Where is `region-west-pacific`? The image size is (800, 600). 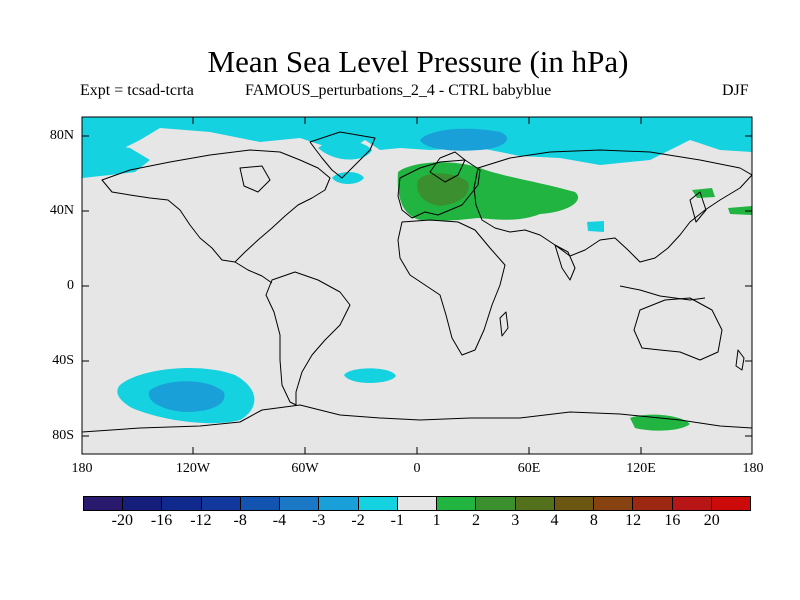 region-west-pacific is located at coordinates (703, 193).